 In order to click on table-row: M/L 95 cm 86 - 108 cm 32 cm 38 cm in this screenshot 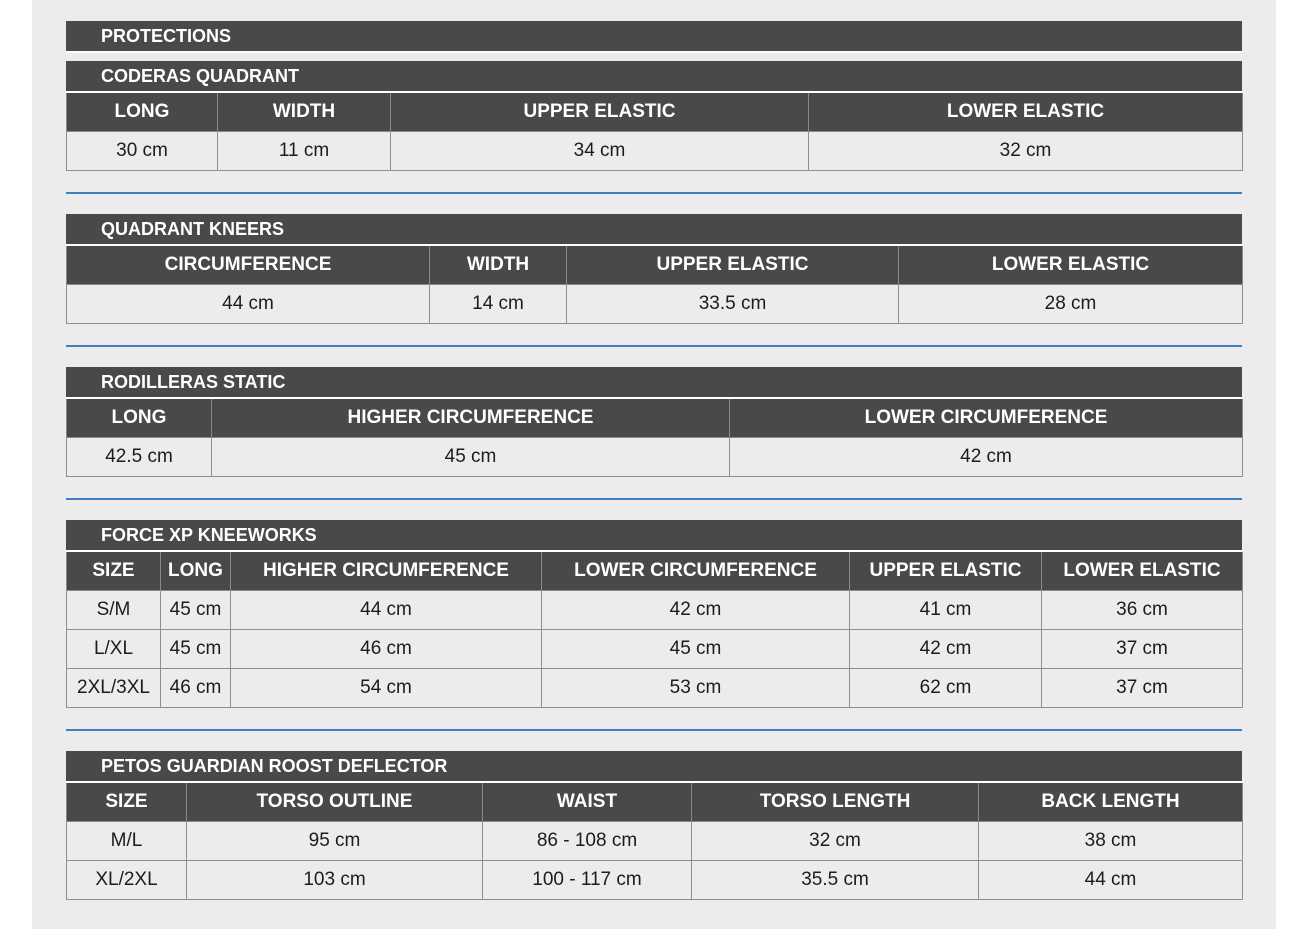, I will do `click(654, 841)`.